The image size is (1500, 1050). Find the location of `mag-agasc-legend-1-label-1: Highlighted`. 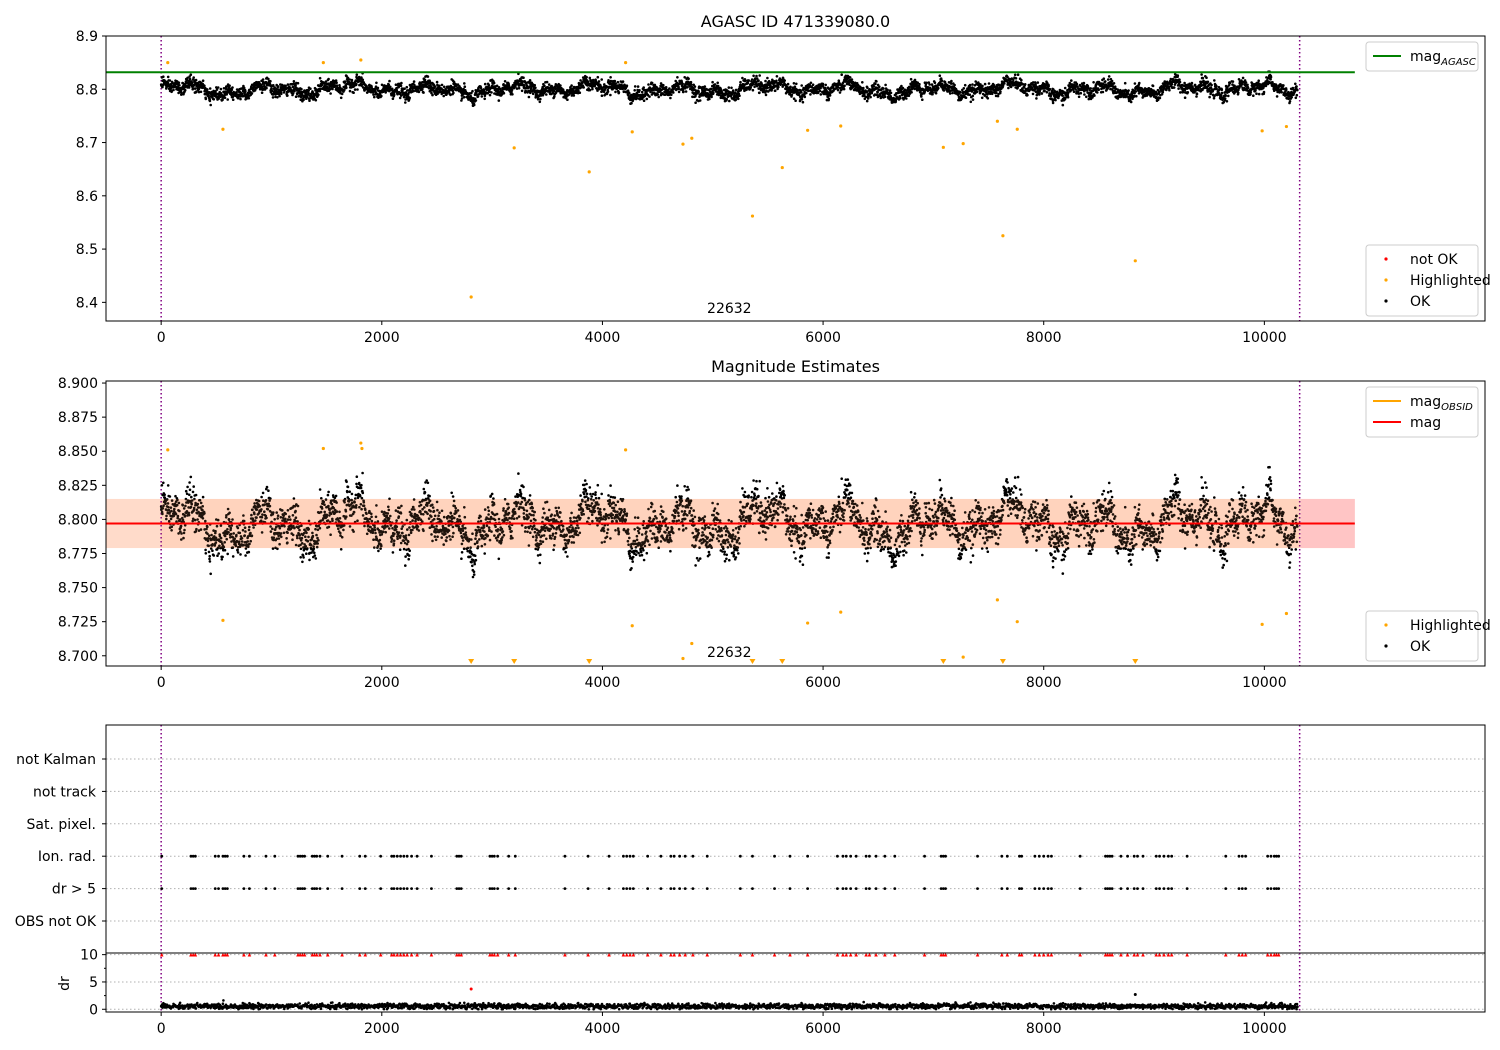

mag-agasc-legend-1-label-1: Highlighted is located at coordinates (1450, 281).